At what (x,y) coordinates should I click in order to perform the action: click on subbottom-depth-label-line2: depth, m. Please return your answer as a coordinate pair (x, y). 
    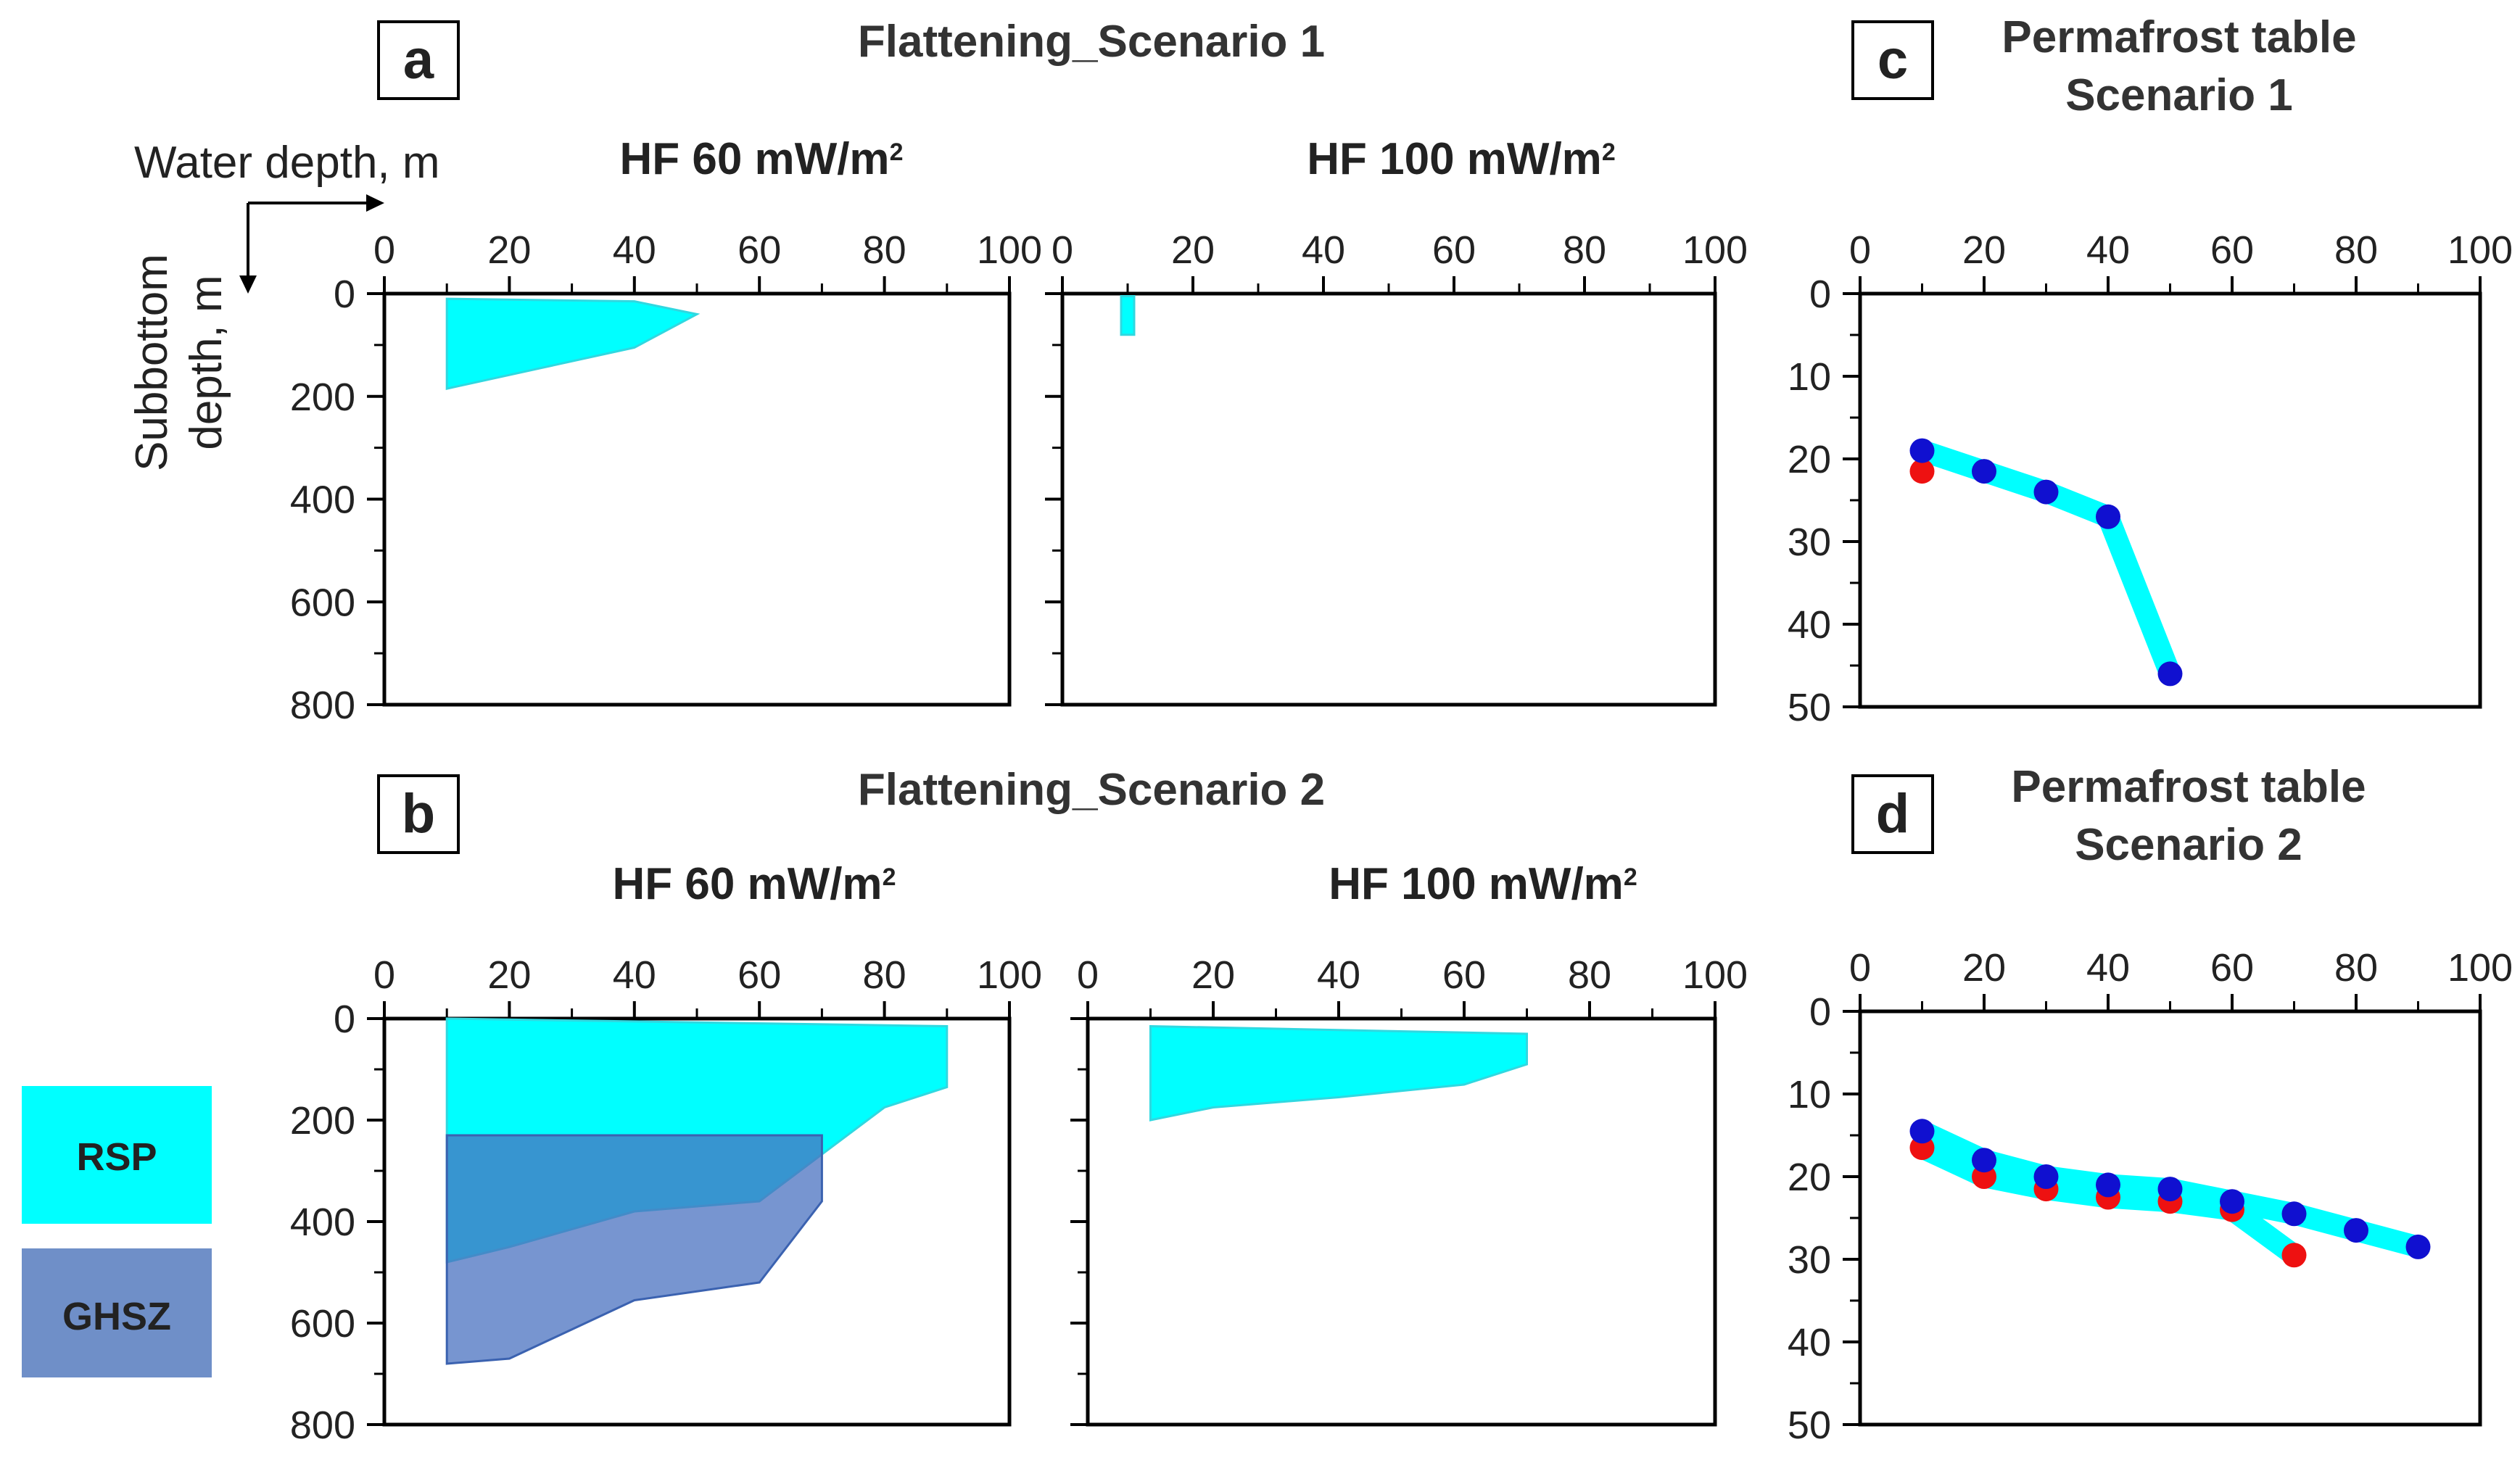
    Looking at the image, I should click on (206, 362).